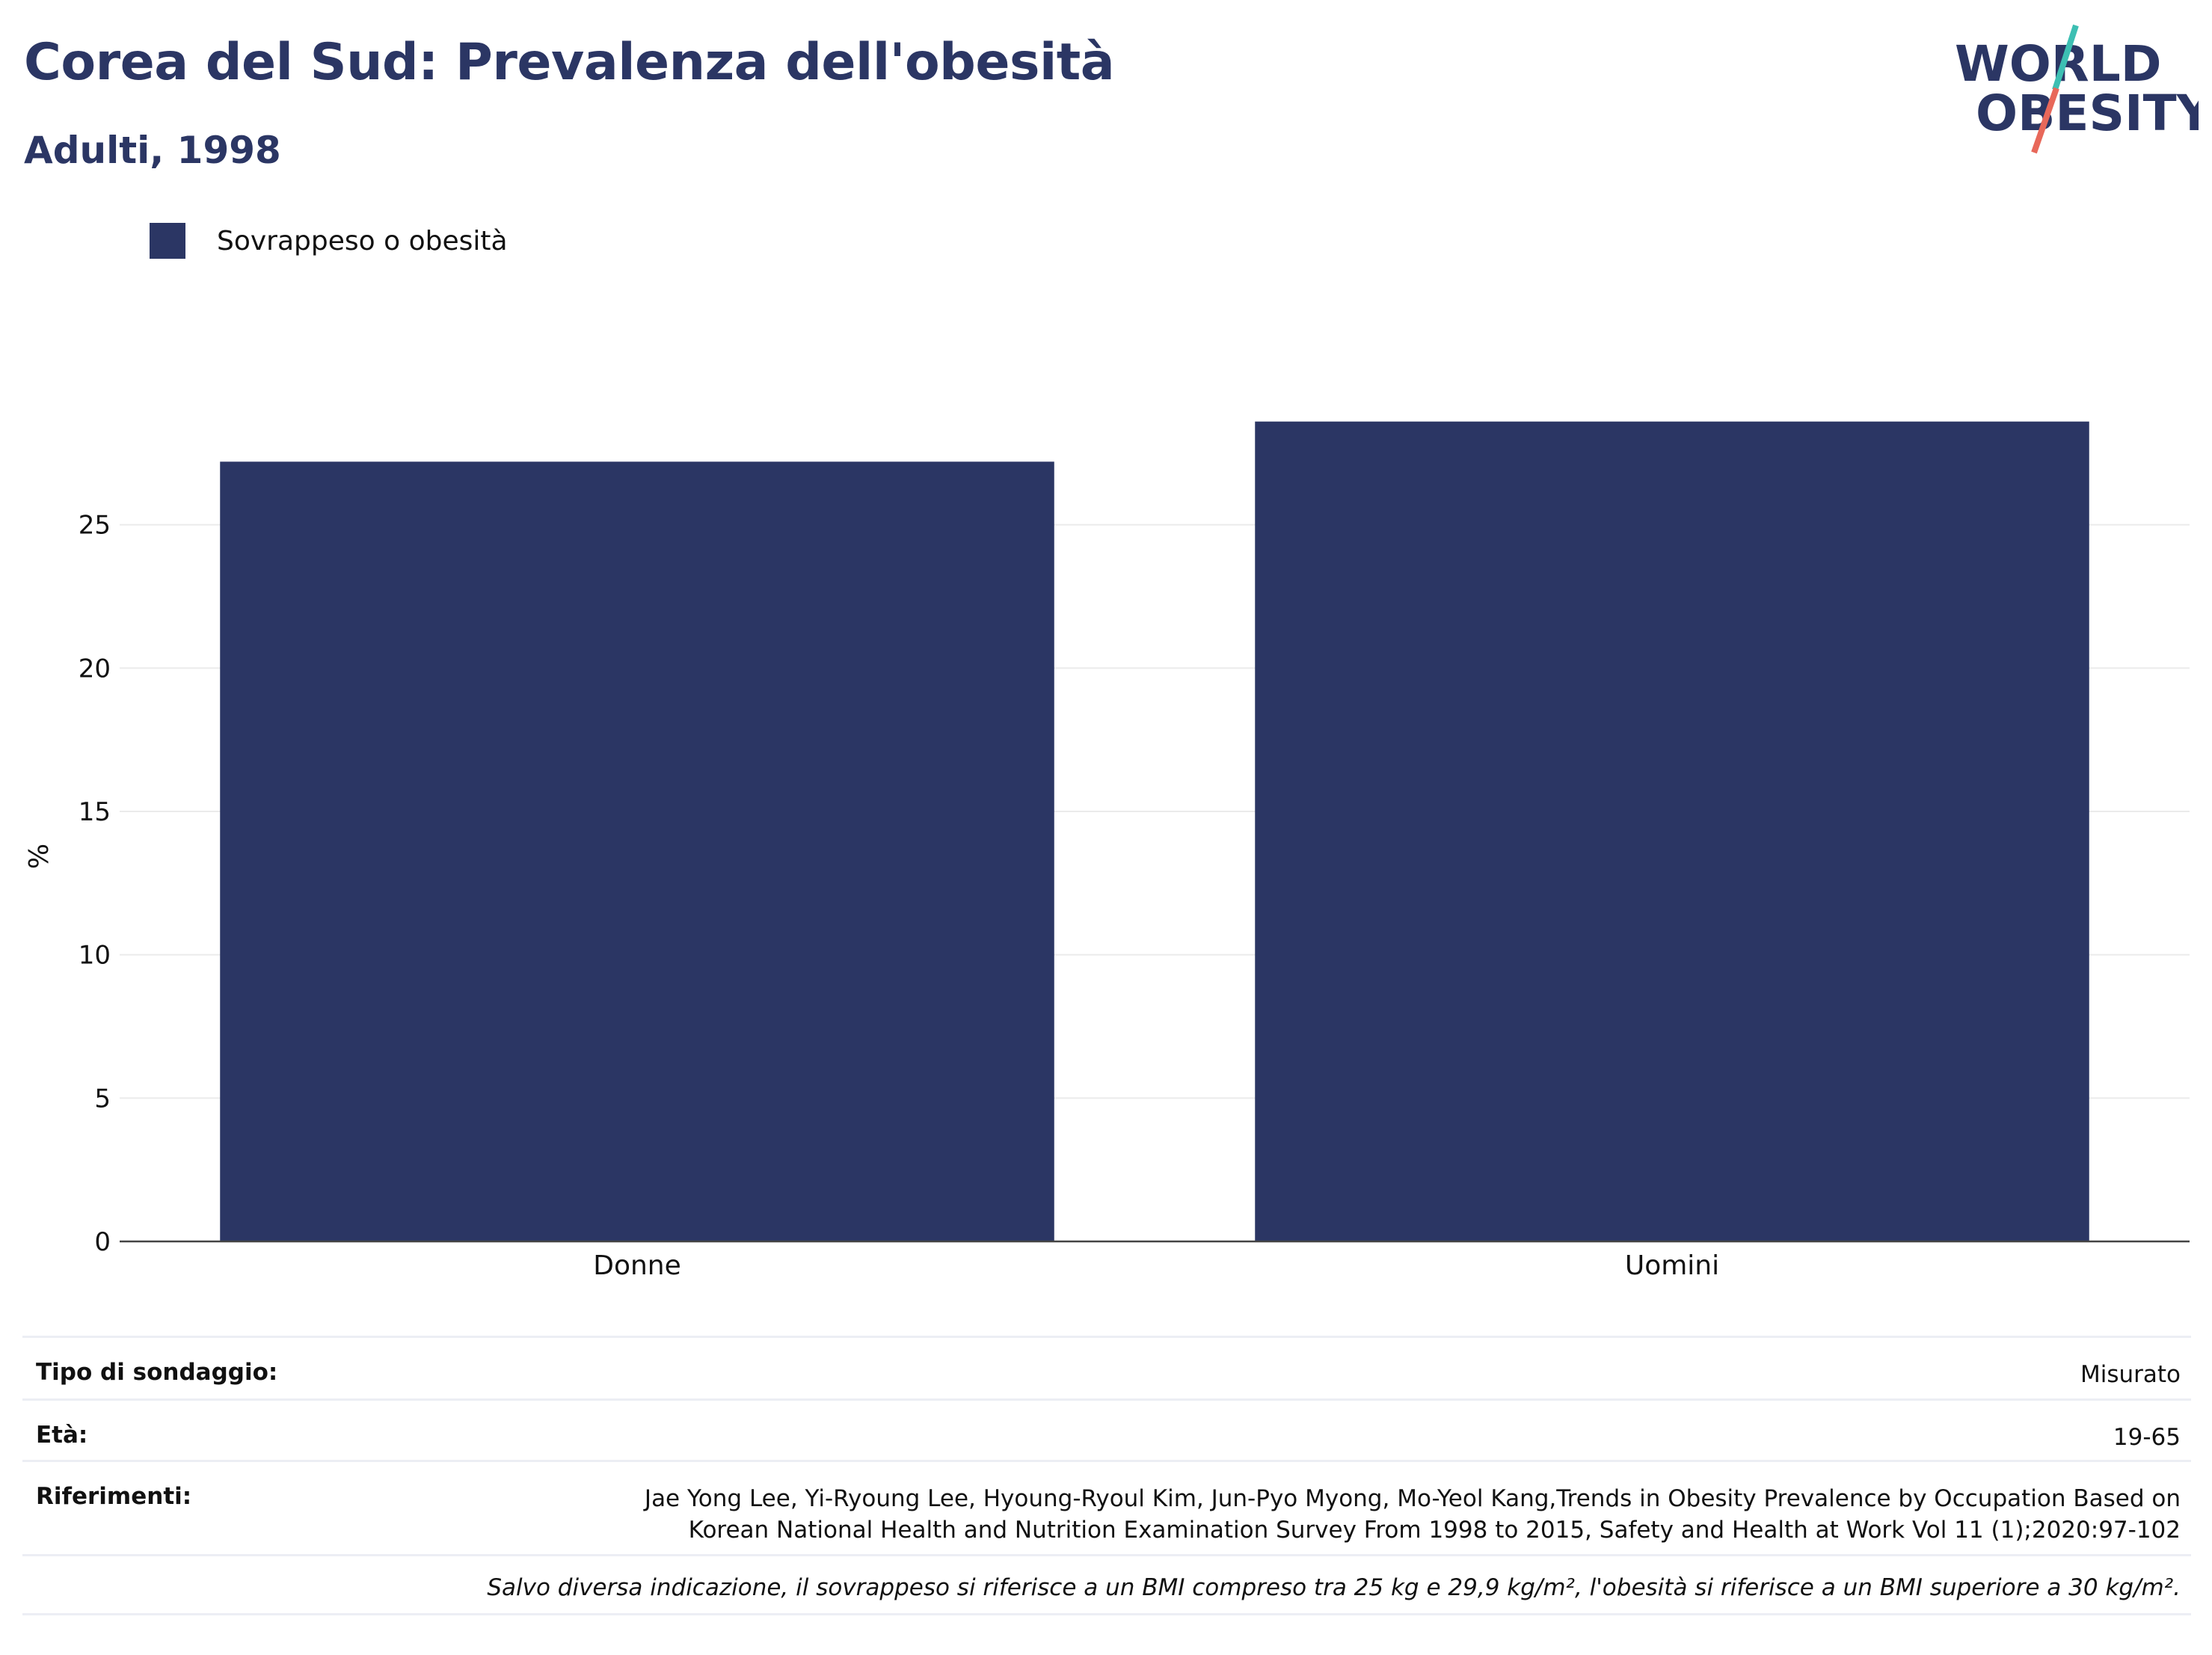 This screenshot has height=1655, width=2212. Describe the element at coordinates (103, 1099) in the screenshot. I see `y-tick-label: 5` at that location.